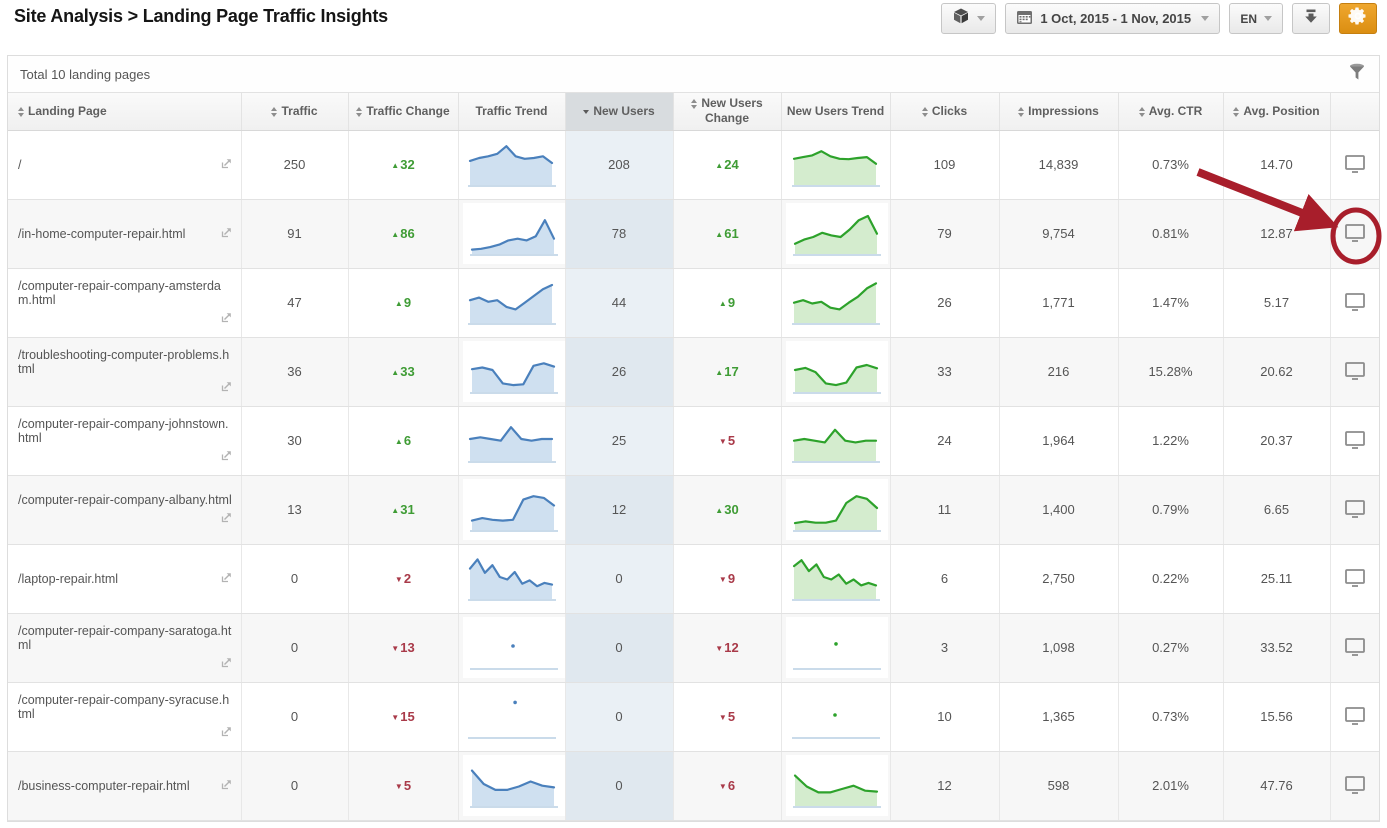 The height and width of the screenshot is (828, 1387). Describe the element at coordinates (1059, 234) in the screenshot. I see `impressions-cell: 9,754` at that location.